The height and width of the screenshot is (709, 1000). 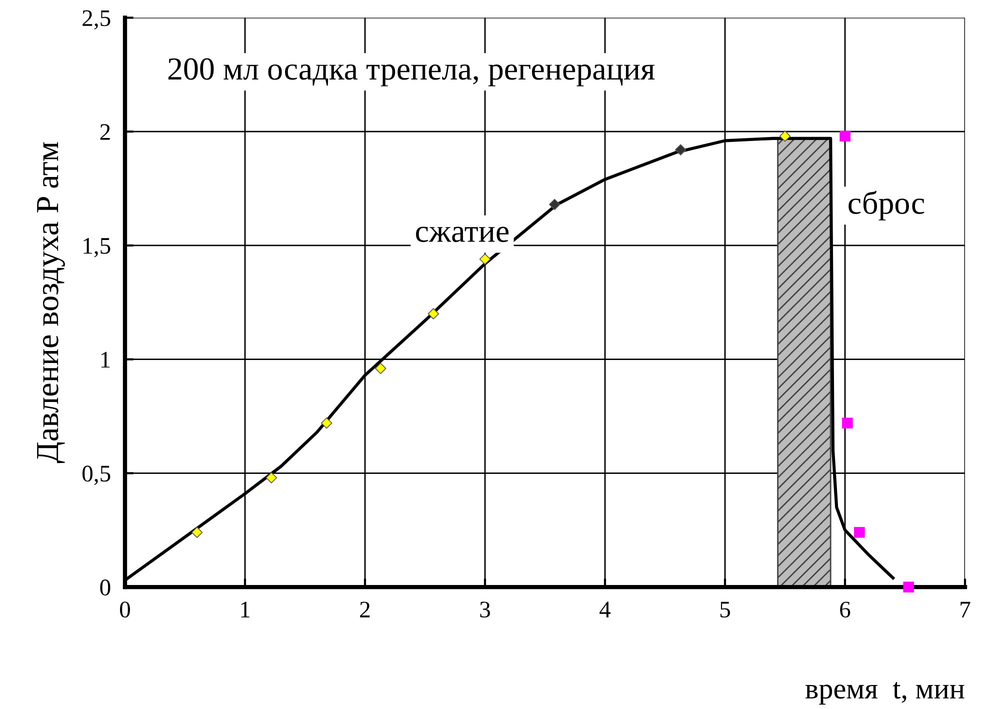 I want to click on y-axis-title: Давление воздуха P атм, so click(x=51, y=303).